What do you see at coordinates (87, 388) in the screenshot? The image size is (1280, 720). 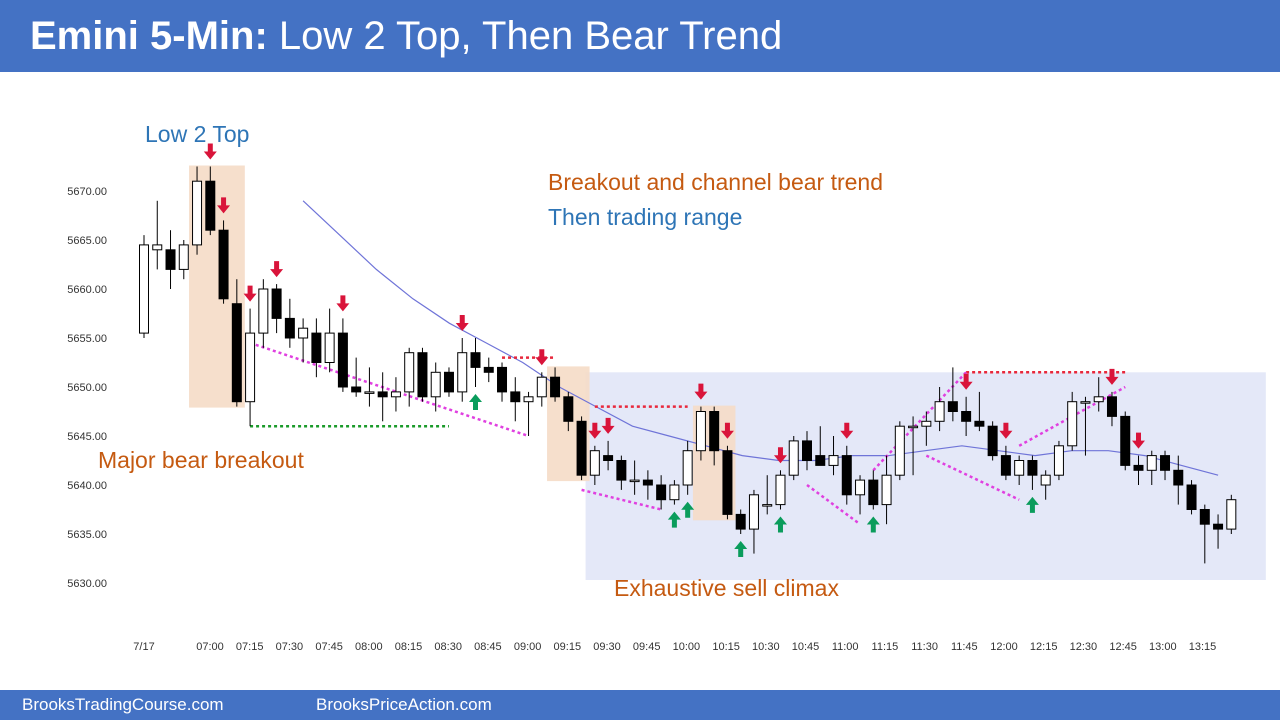 I see `y-tick-label: 5650.00` at bounding box center [87, 388].